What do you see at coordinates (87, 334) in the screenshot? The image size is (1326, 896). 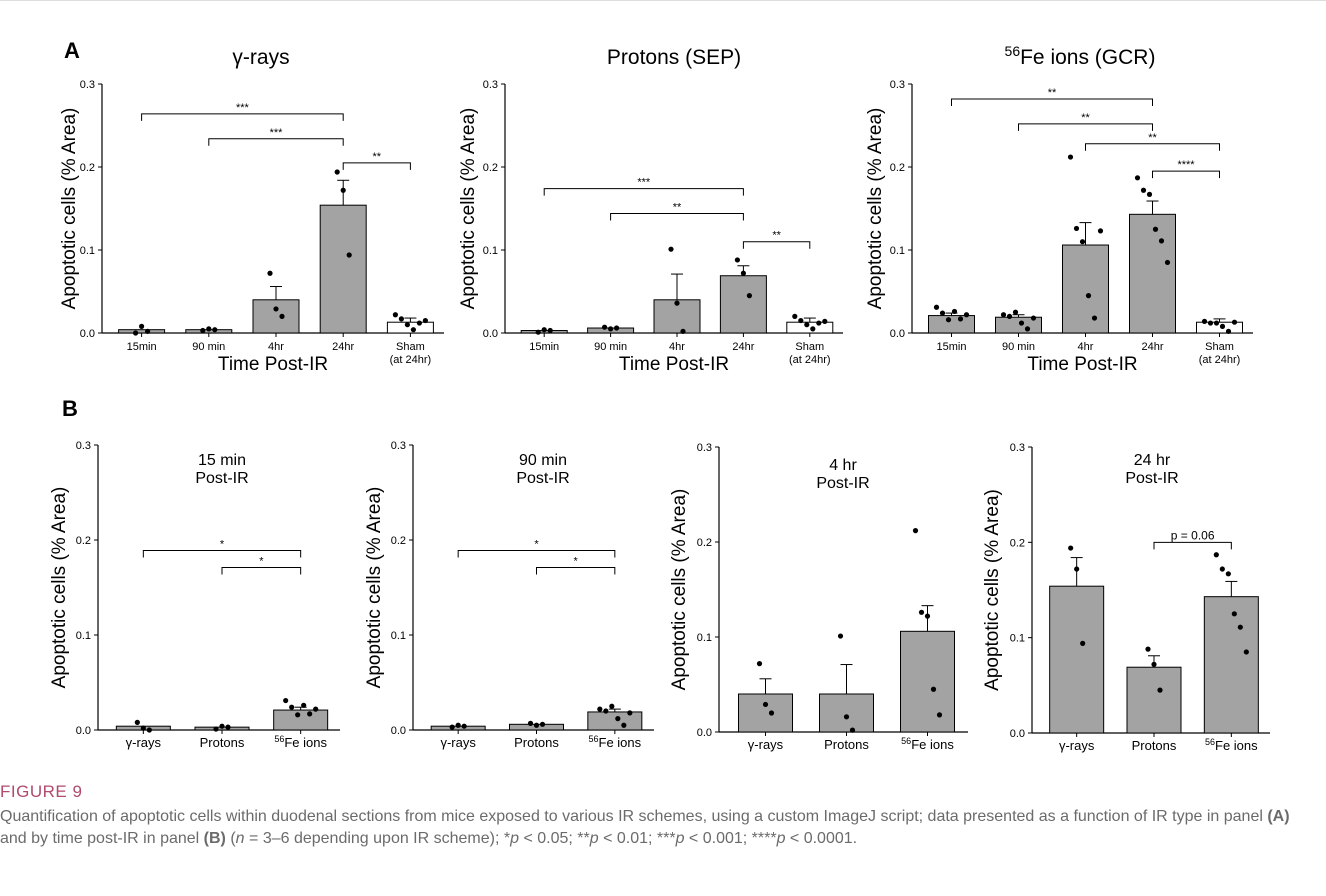 I see `chart-1-ytick-label: 0.0` at bounding box center [87, 334].